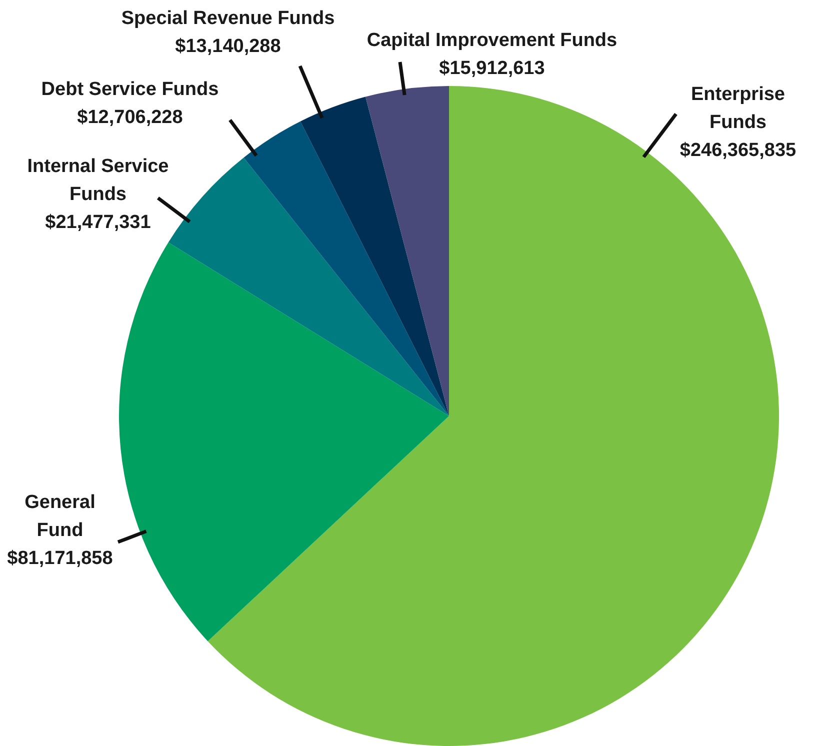  I want to click on slice-label: Enterprise Funds, so click(738, 108).